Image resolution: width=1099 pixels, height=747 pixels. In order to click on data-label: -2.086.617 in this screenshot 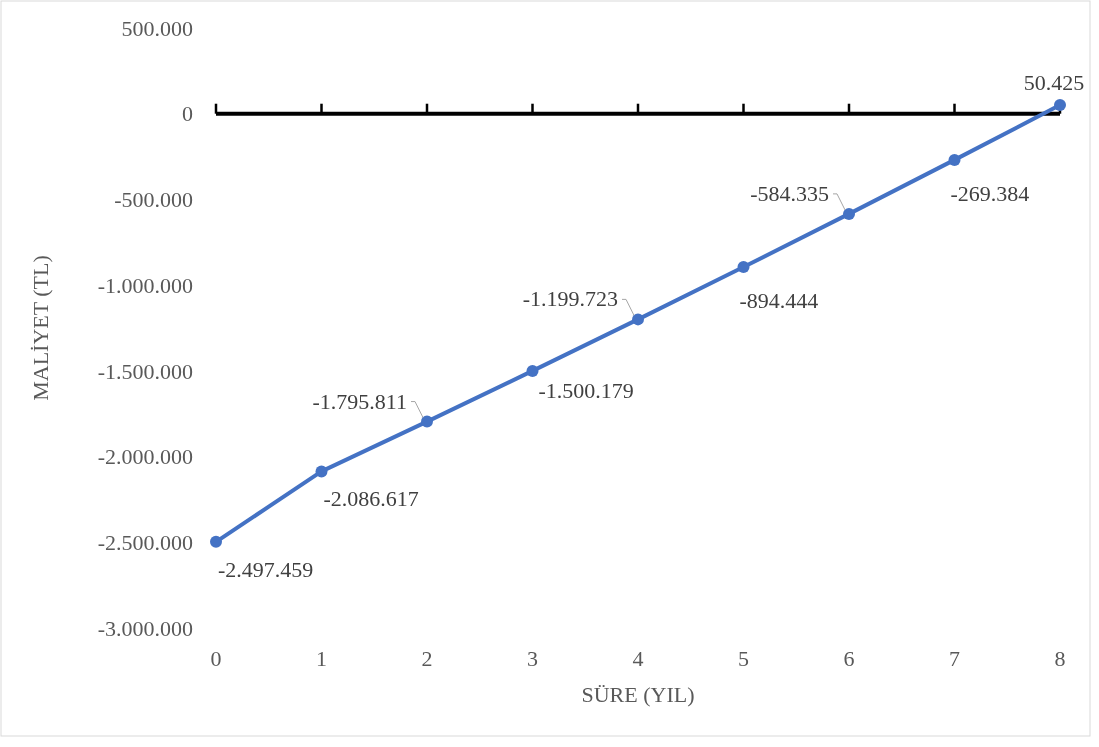, I will do `click(371, 499)`.